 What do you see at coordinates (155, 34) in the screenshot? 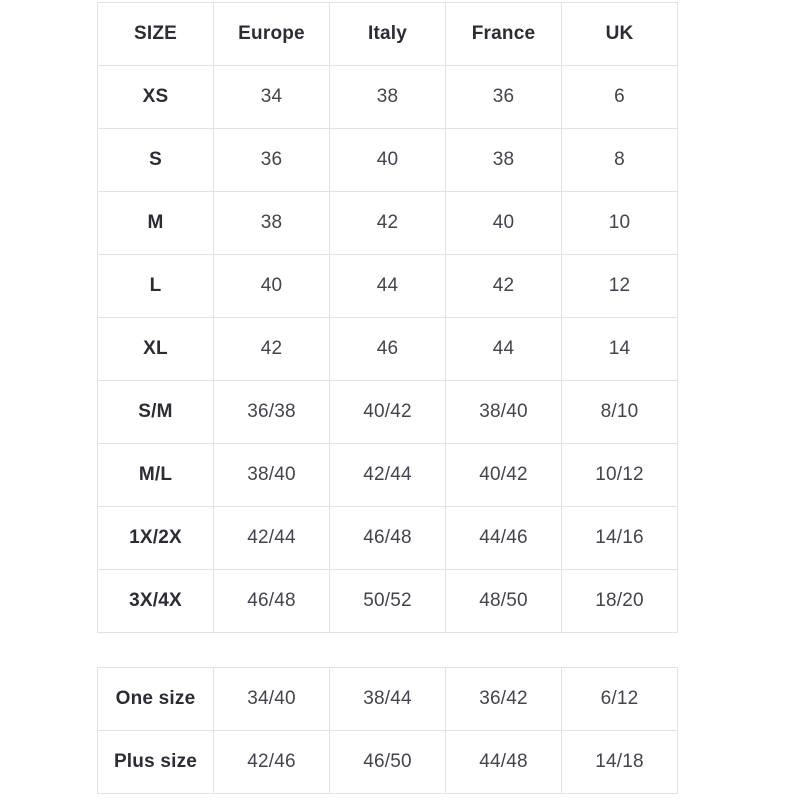
I see `column-header-size: SIZE` at bounding box center [155, 34].